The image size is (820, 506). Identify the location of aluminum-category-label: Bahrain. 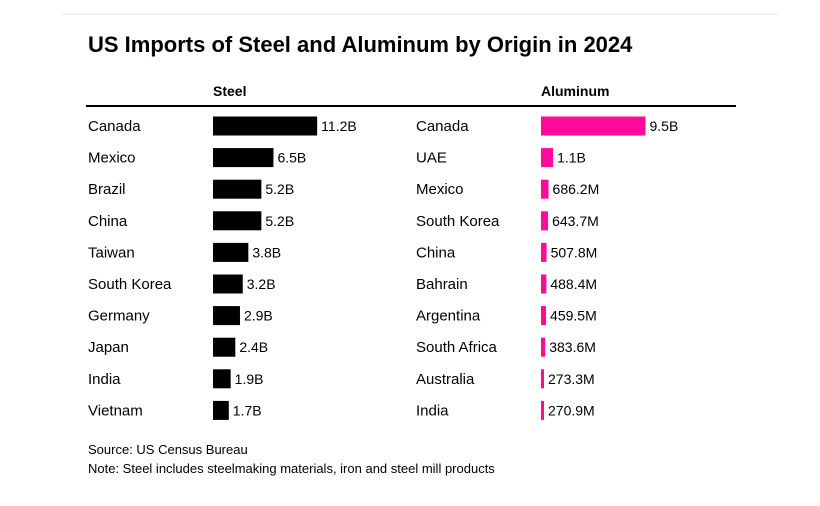
(442, 284).